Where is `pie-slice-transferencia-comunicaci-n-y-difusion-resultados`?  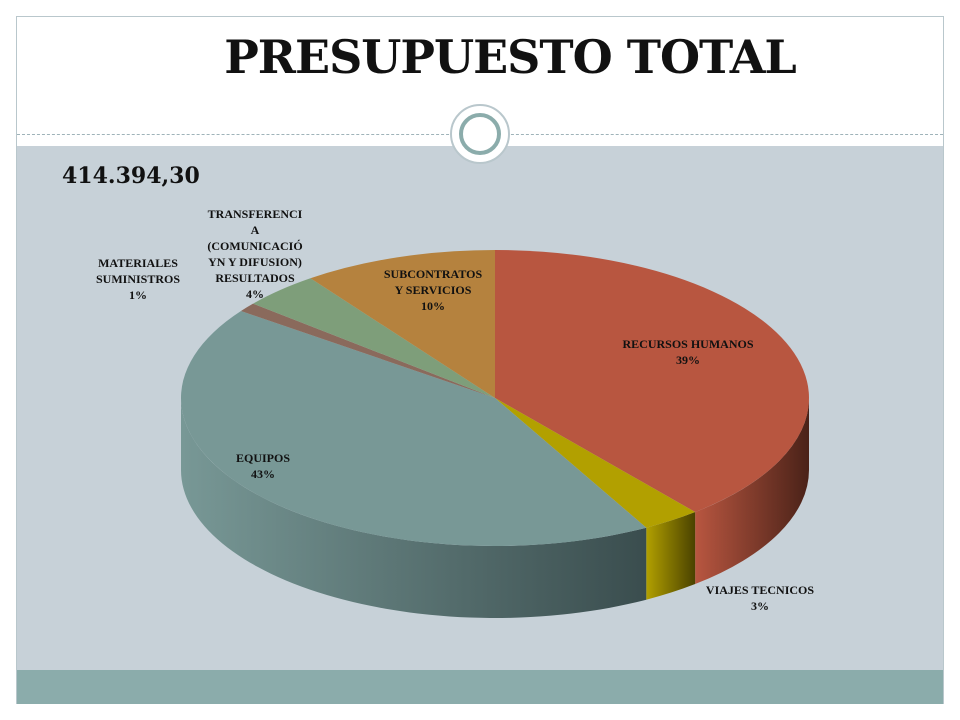
pie-slice-transferencia-comunicaci-n-y-difusion-resultados is located at coordinates (374, 338).